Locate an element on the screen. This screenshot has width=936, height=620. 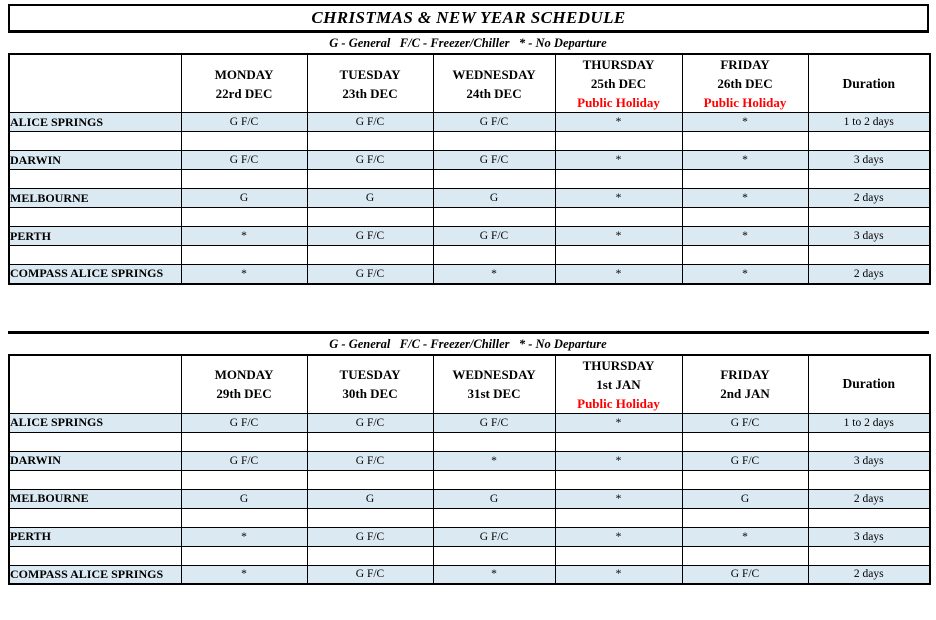
section-divider is located at coordinates (468, 332).